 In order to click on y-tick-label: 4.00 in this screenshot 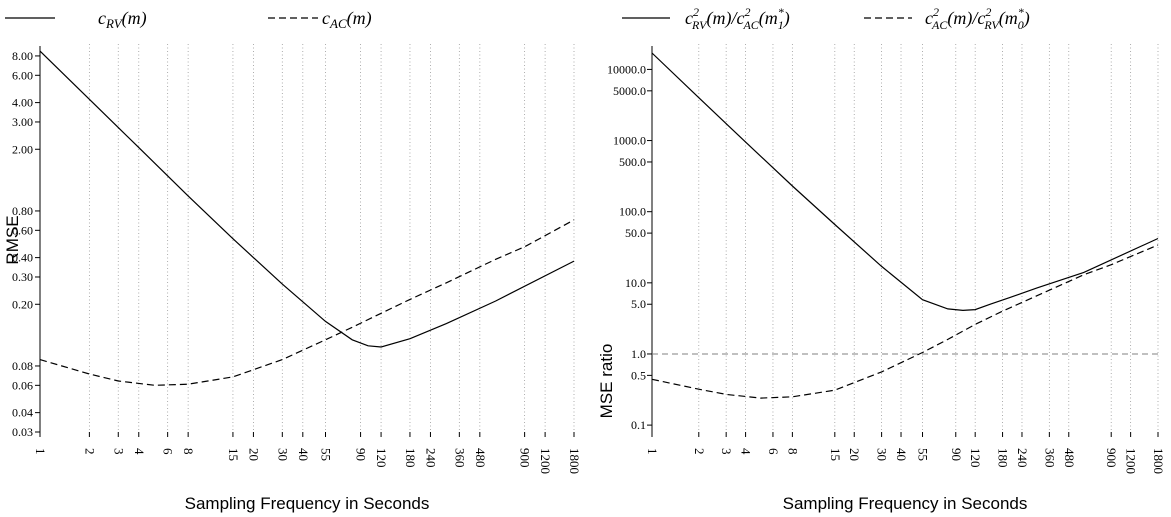, I will do `click(22, 103)`.